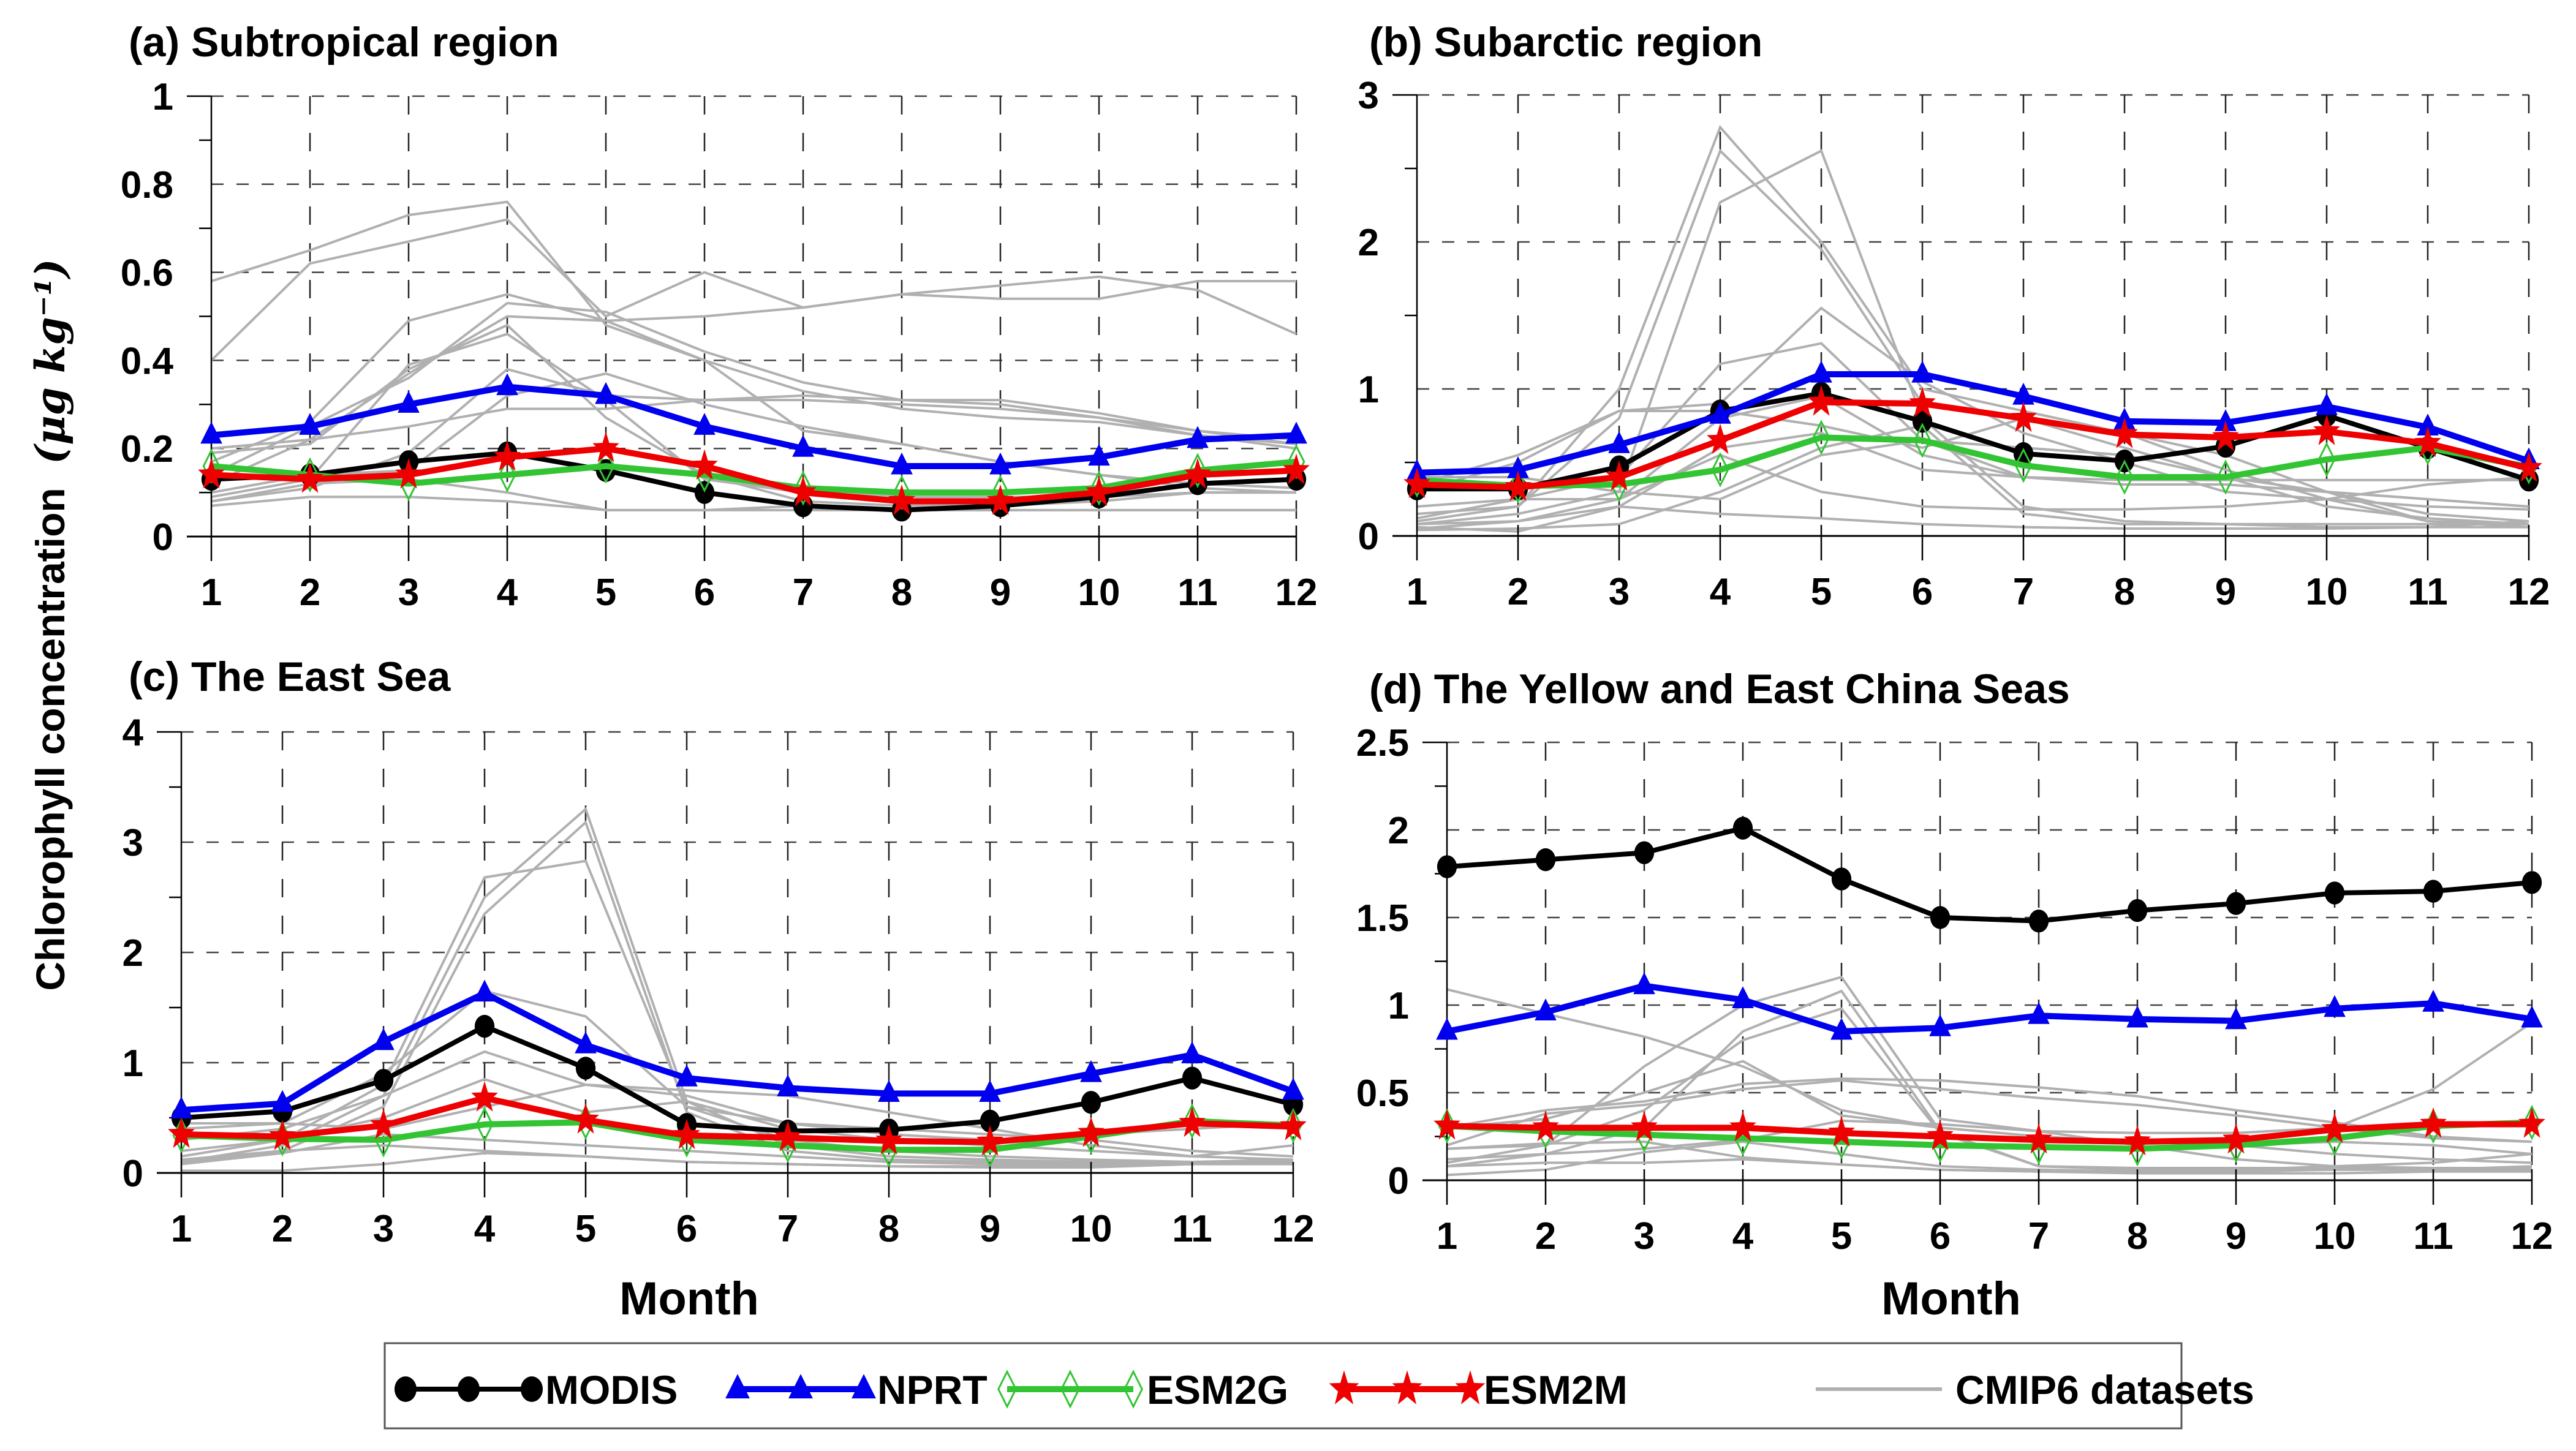  I want to click on x-tick-label: 5, so click(1841, 1236).